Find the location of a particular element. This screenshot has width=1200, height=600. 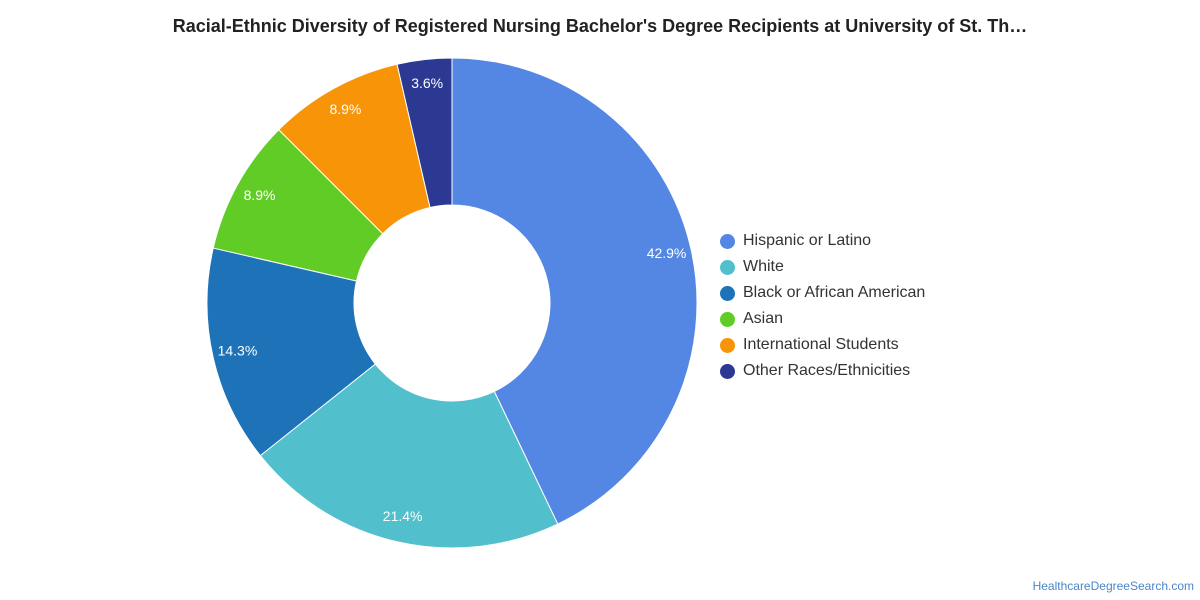

legend-item-international-students: International Students is located at coordinates (822, 345).